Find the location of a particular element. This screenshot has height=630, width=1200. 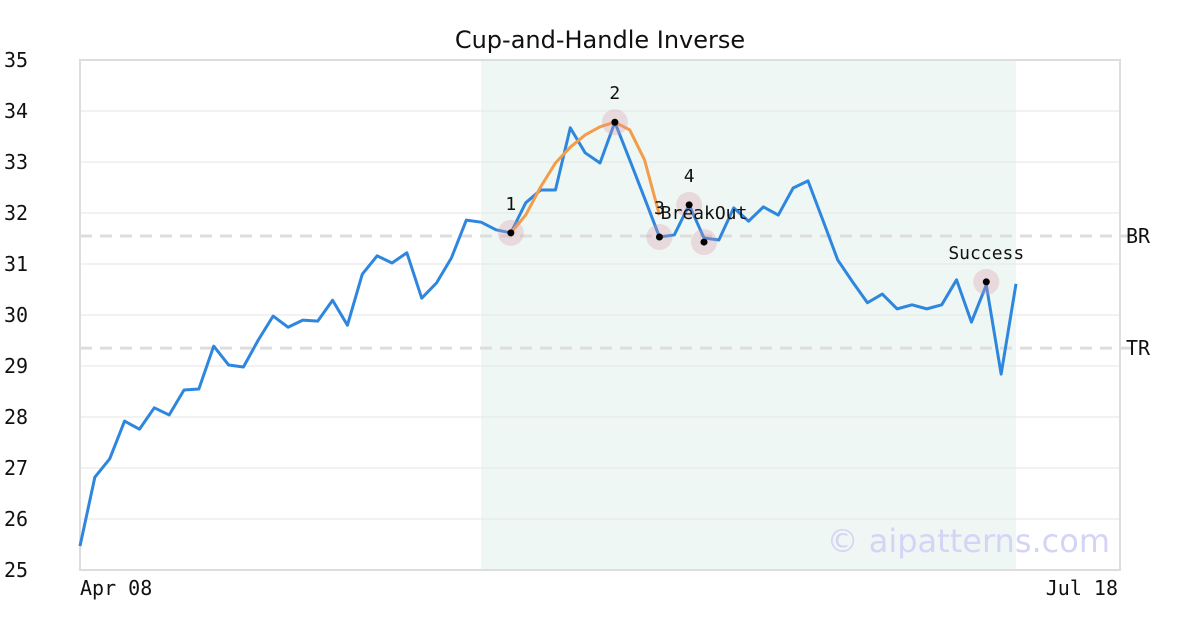

marker-label: 3 is located at coordinates (659, 208).